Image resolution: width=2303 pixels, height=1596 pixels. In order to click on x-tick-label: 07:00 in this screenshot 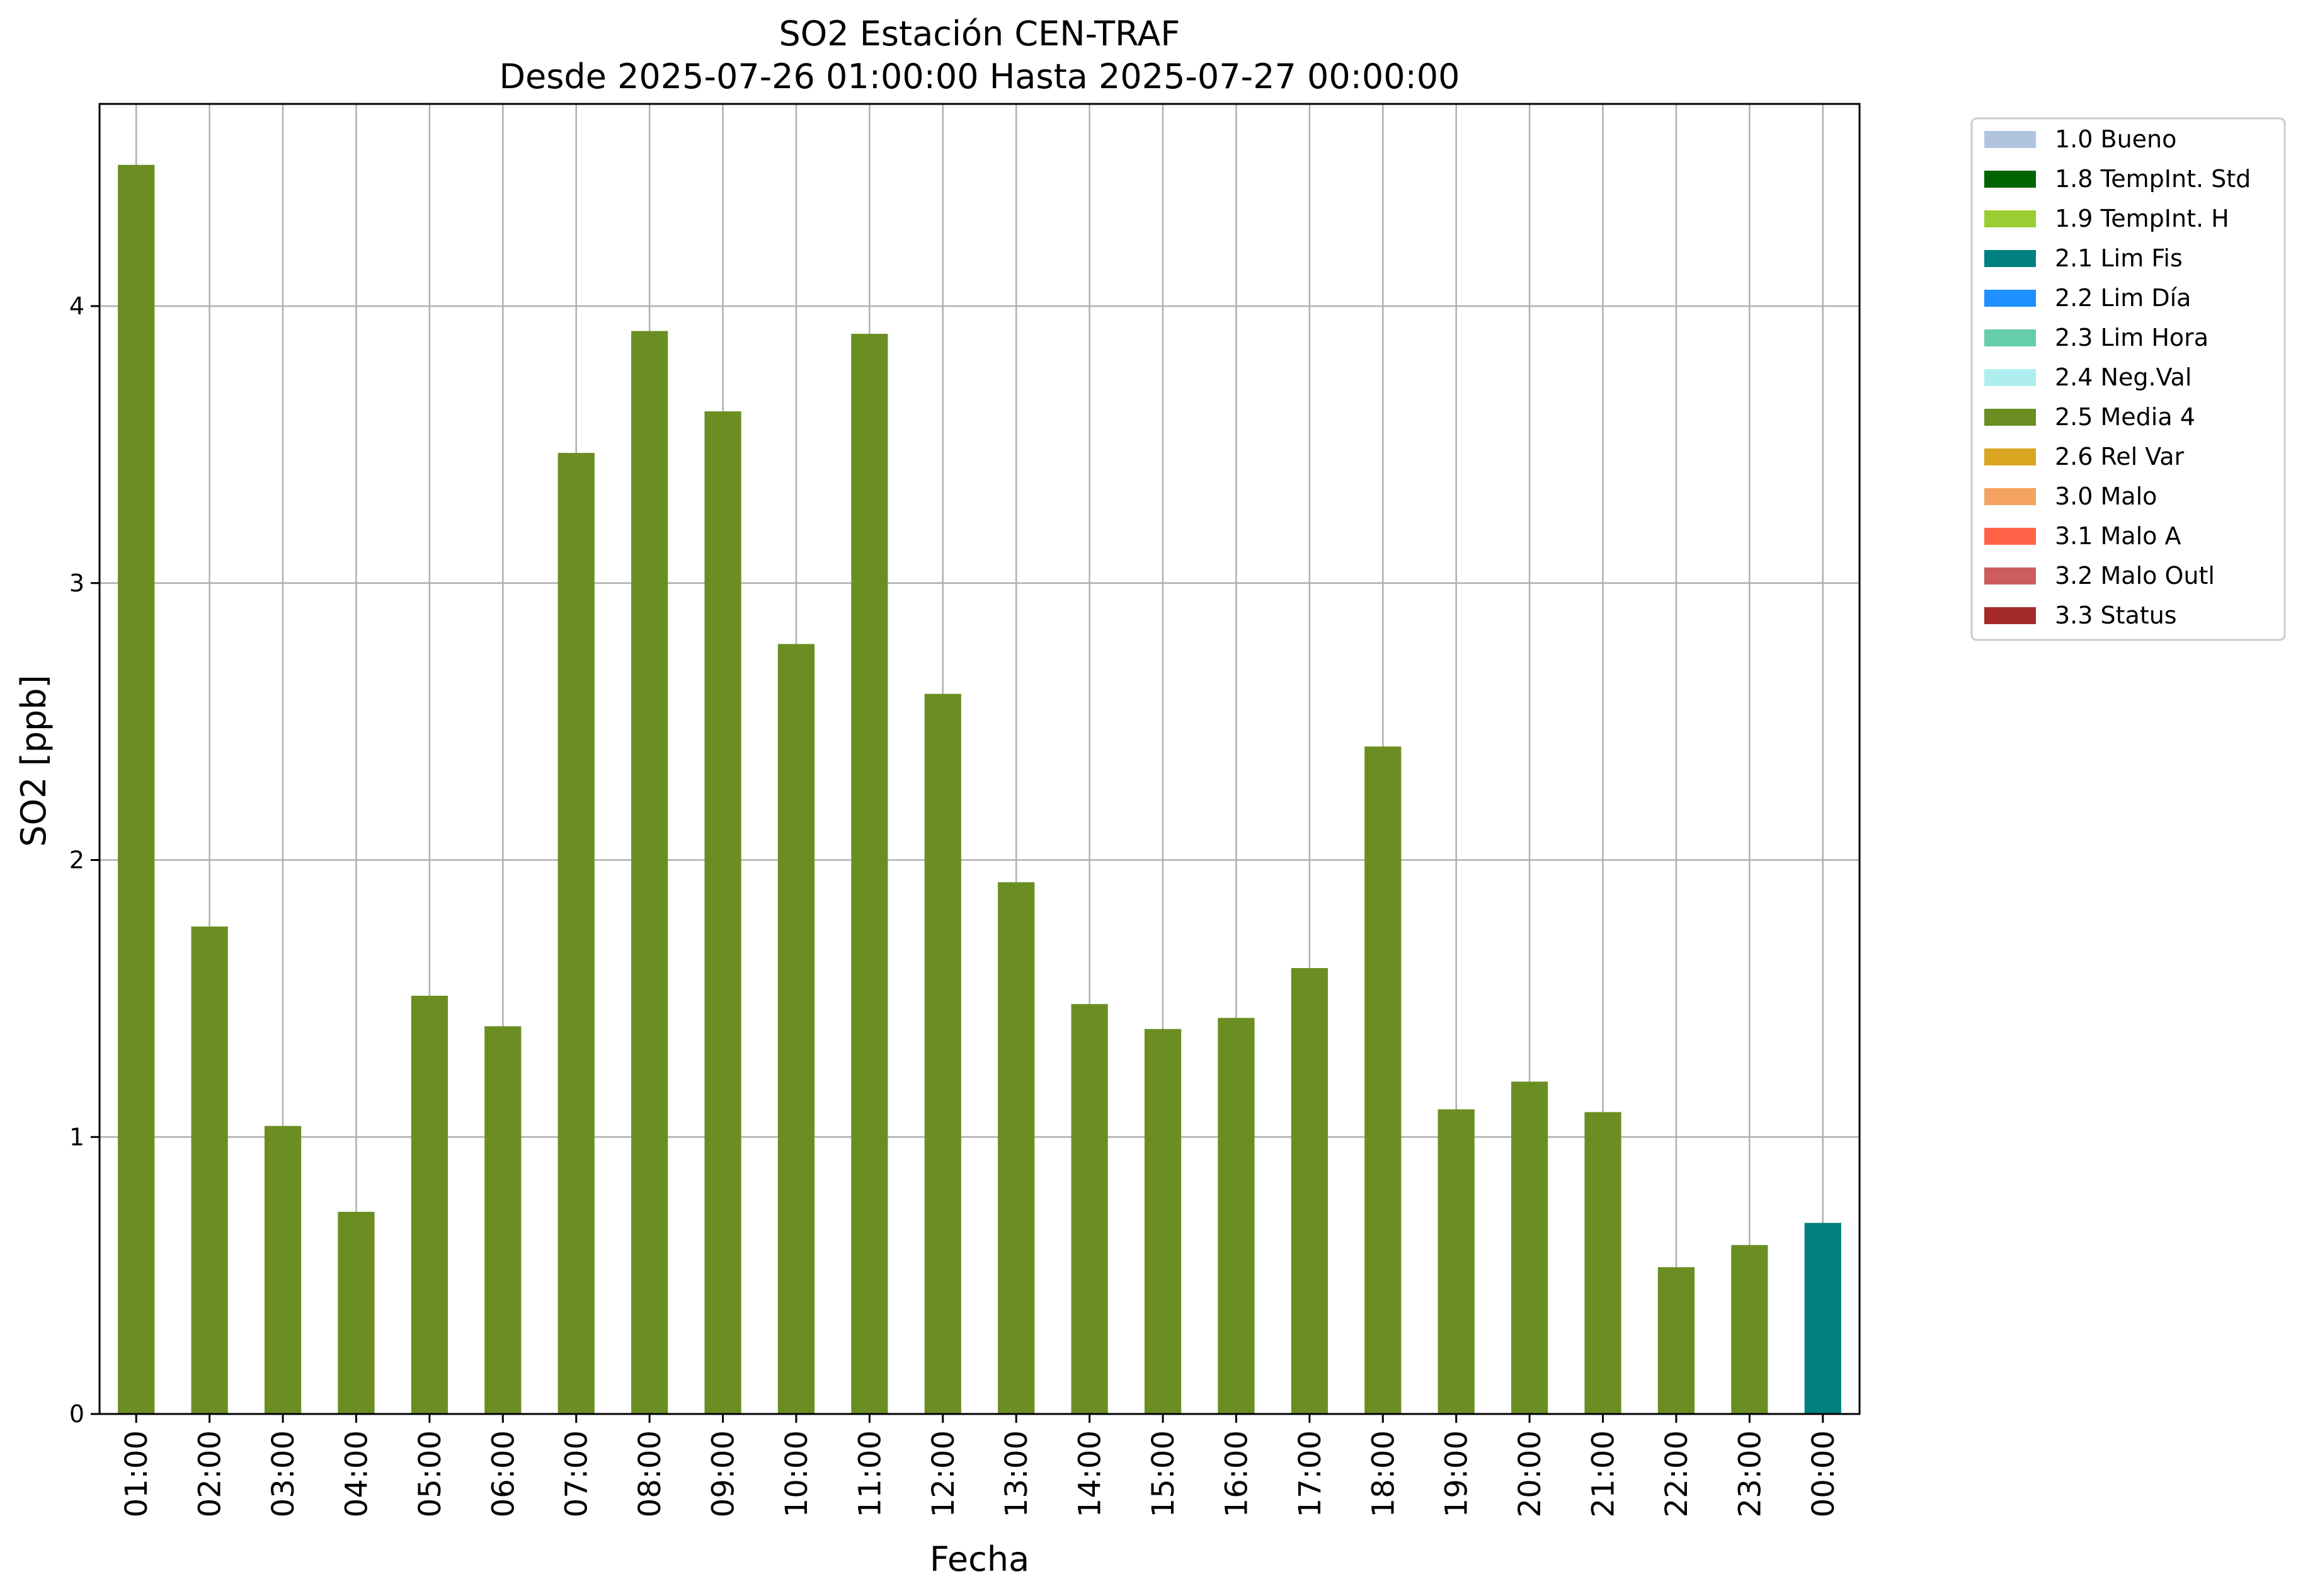, I will do `click(577, 1473)`.